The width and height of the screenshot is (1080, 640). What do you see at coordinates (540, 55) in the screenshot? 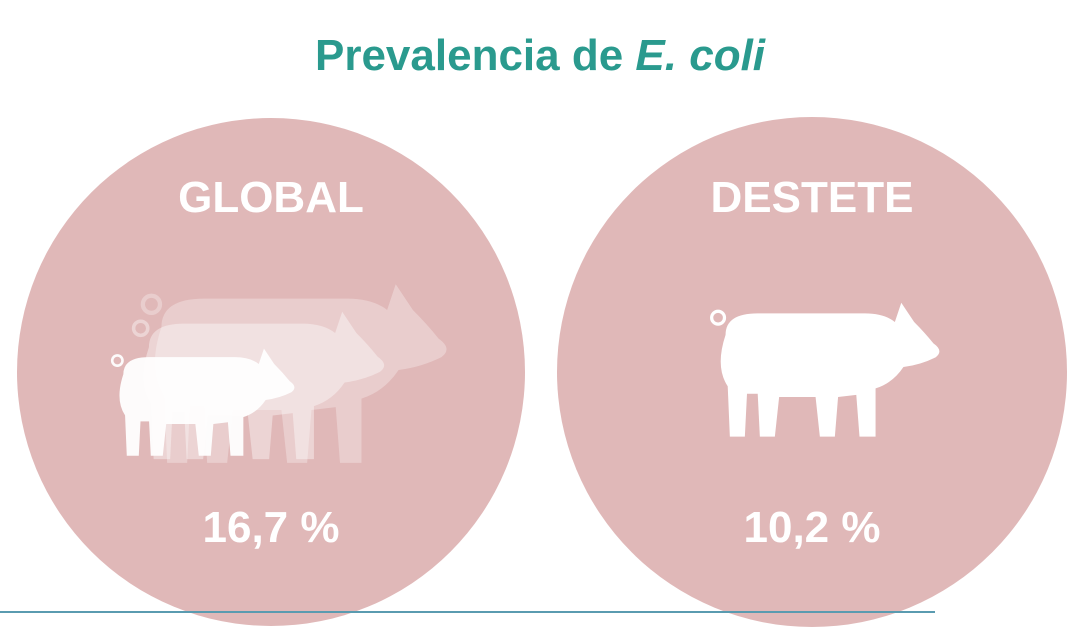
I see `title: Prevalencia de E. coli` at bounding box center [540, 55].